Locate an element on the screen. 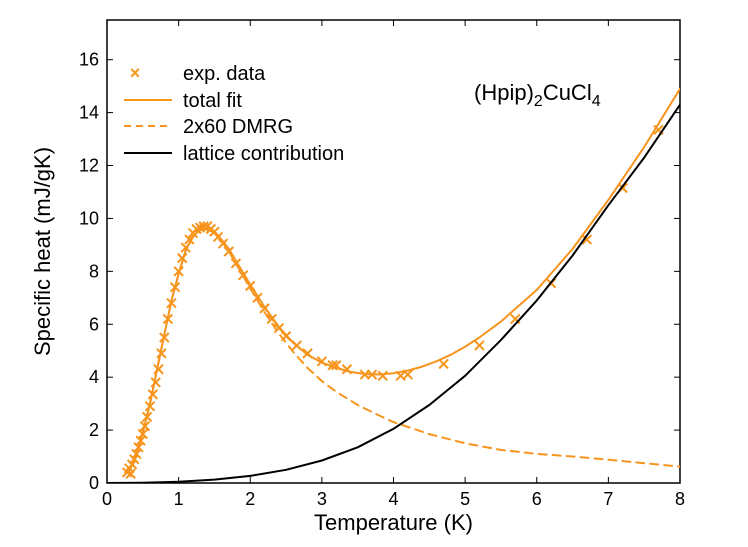 The width and height of the screenshot is (748, 547). y-tick-label: 0 is located at coordinates (94, 483).